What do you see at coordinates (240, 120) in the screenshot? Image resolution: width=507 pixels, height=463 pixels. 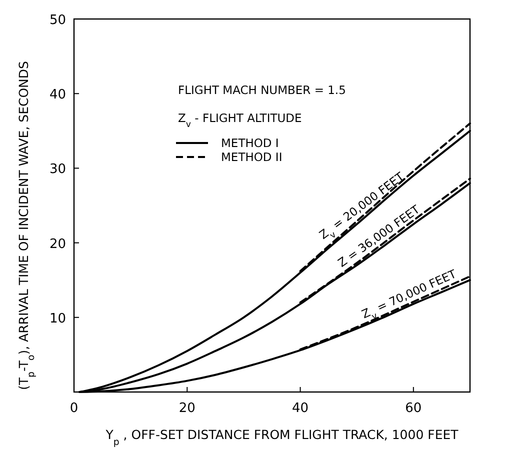 I see `annotation: Z$_{v}$ - FLIGHT ALTITUDE` at bounding box center [240, 120].